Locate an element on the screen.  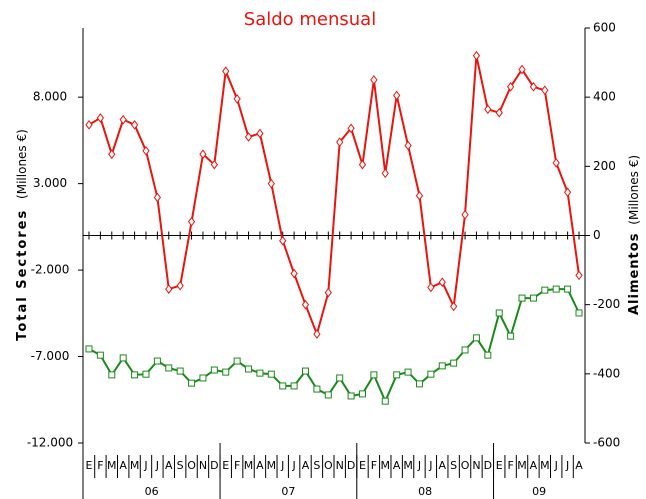
y2-axis-label: Alimentos (Millones €) is located at coordinates (634, 235).